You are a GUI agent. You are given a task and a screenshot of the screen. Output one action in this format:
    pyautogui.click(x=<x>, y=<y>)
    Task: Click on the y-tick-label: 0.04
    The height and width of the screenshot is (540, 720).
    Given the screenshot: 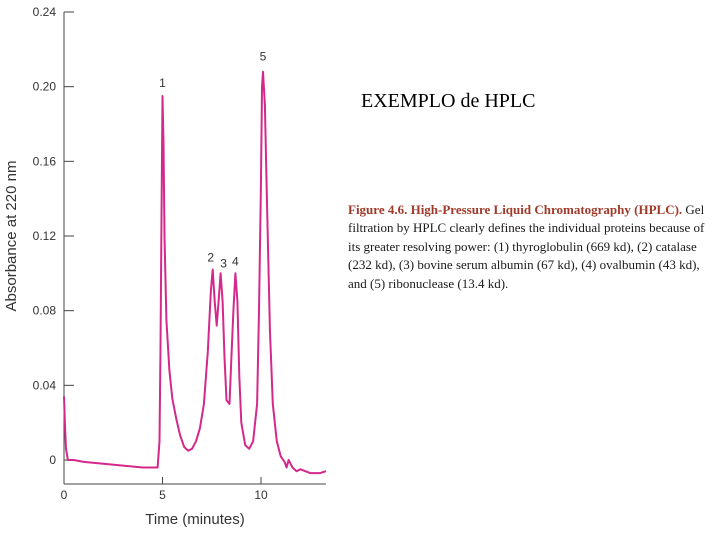 What is the action you would take?
    pyautogui.click(x=45, y=385)
    